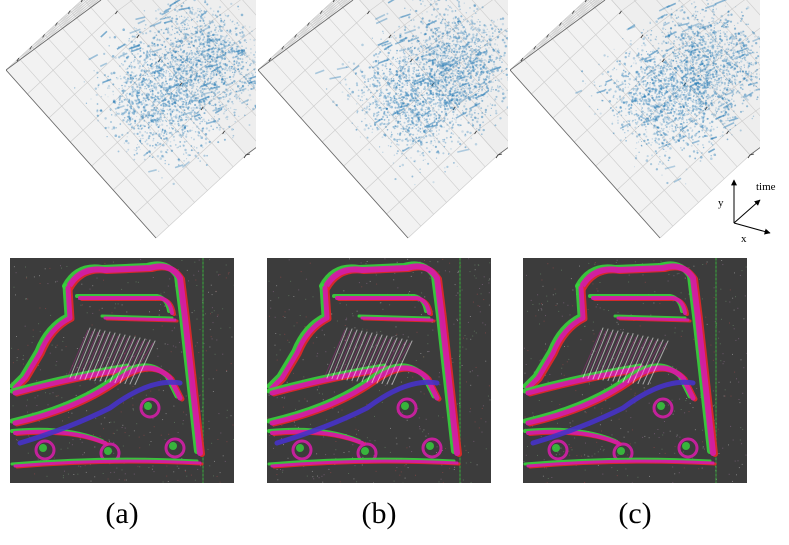 This screenshot has height=545, width=789. I want to click on event-frame-image-b, so click(379, 370).